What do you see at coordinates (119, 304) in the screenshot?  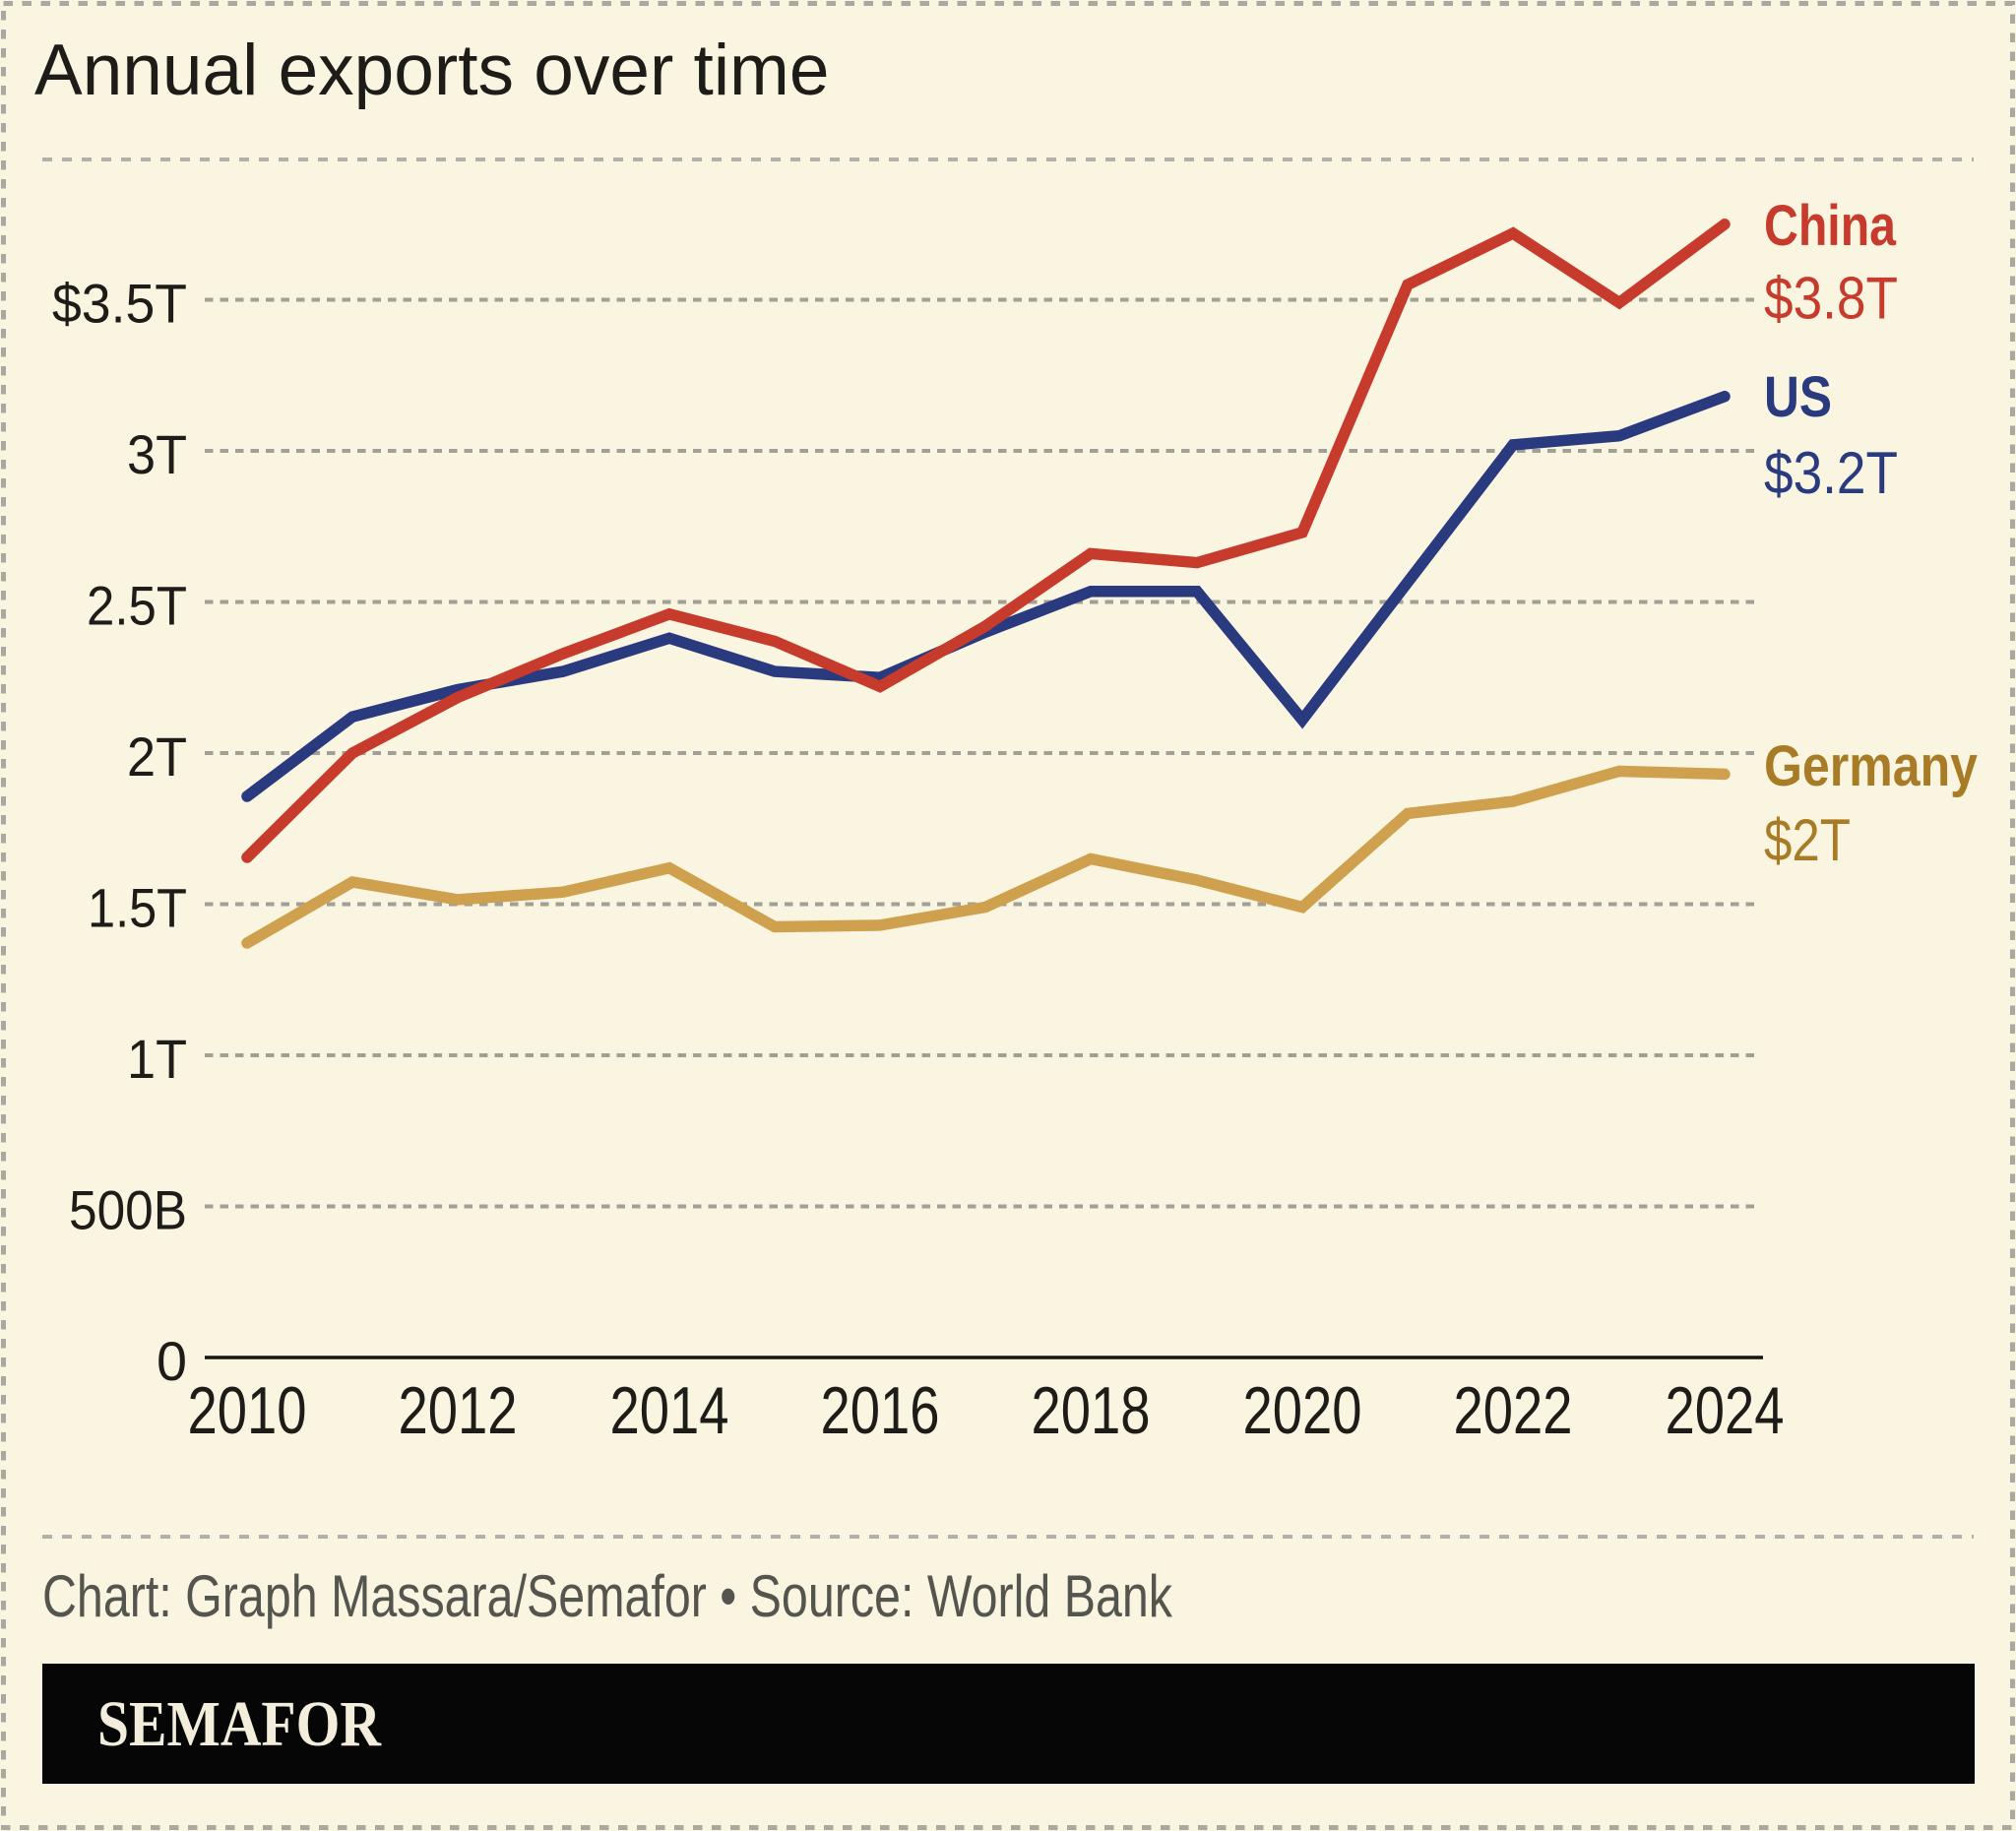 I see `svg-text: $3.5T` at bounding box center [119, 304].